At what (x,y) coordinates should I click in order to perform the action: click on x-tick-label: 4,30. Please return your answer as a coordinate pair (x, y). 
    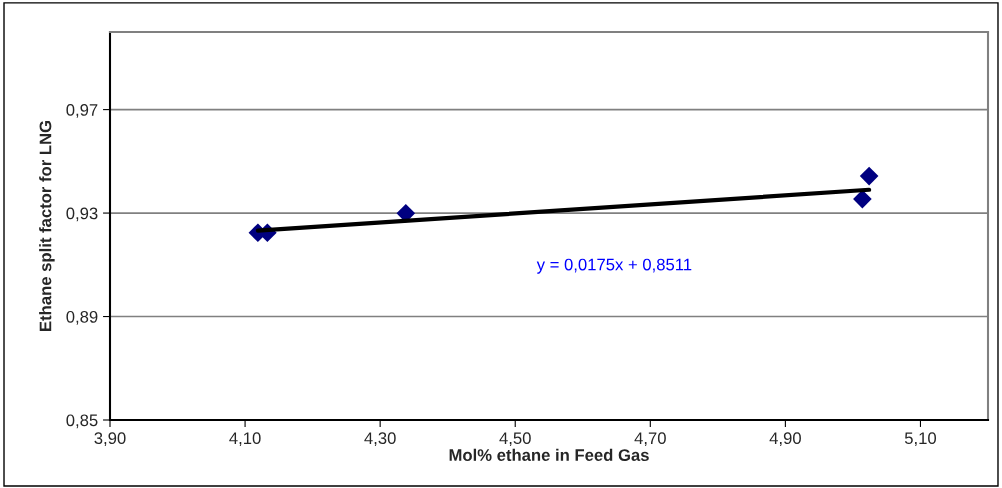
    Looking at the image, I should click on (380, 439).